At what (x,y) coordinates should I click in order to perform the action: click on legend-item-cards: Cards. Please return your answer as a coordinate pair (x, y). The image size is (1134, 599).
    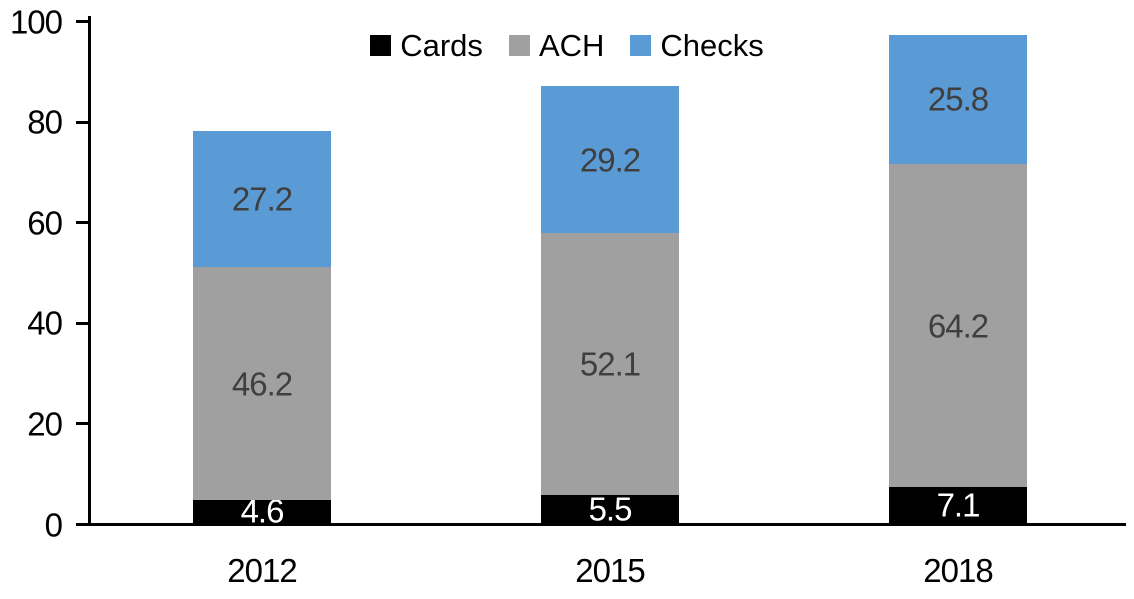
    Looking at the image, I should click on (426, 45).